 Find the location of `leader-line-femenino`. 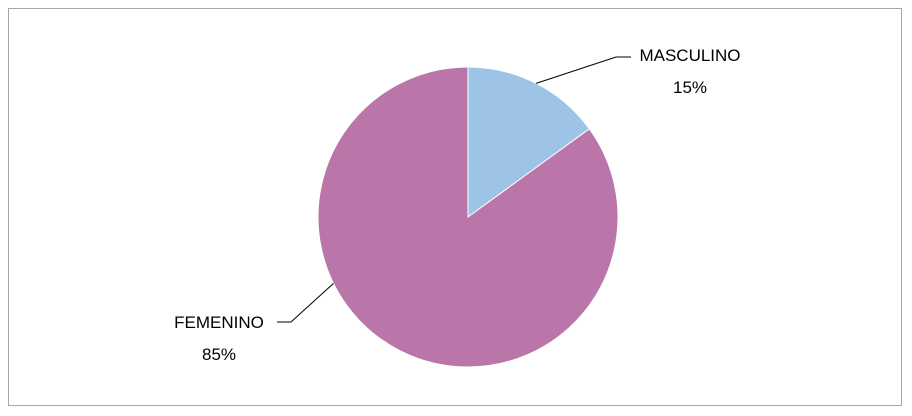

leader-line-femenino is located at coordinates (305, 303).